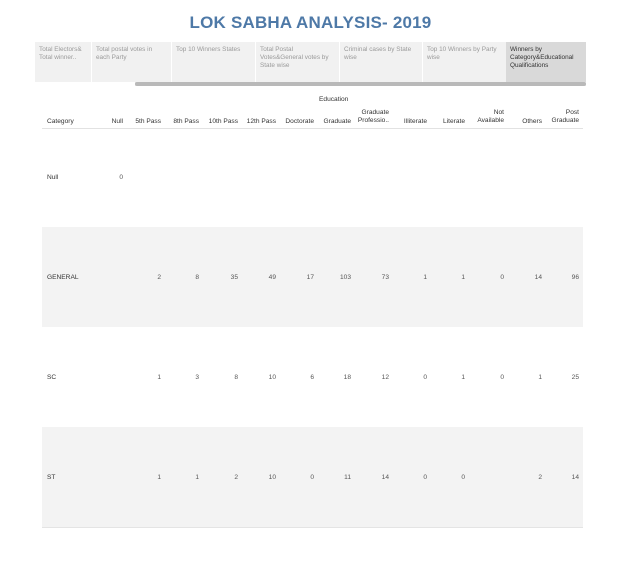 The image size is (621, 575). I want to click on table-cell: 25, so click(575, 377).